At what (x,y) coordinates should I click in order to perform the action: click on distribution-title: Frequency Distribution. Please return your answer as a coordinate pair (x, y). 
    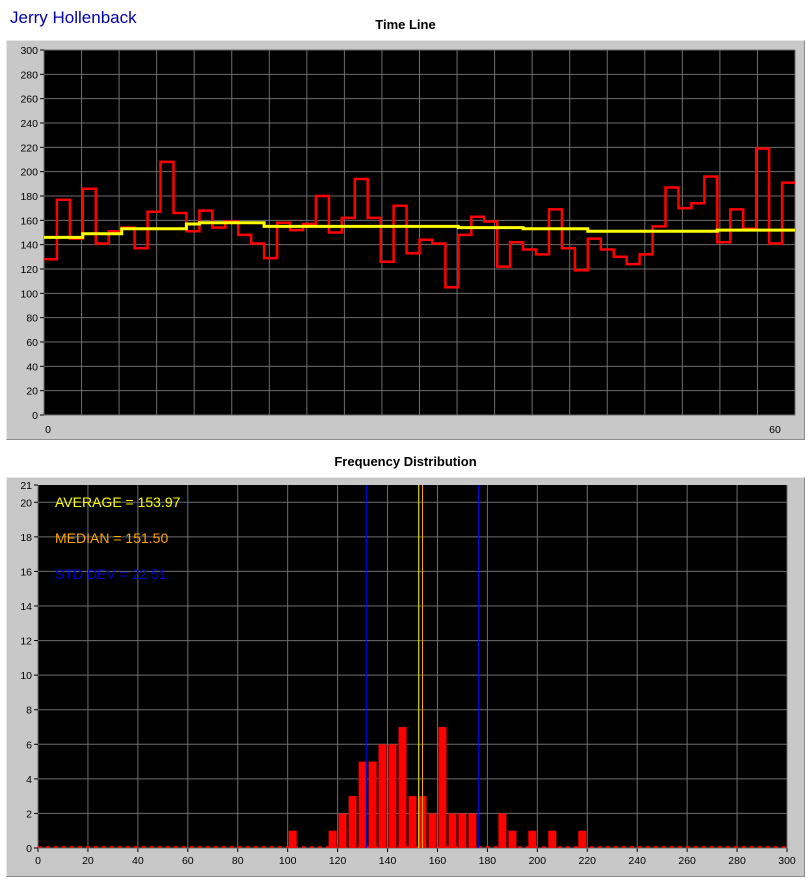
    Looking at the image, I should click on (405, 461).